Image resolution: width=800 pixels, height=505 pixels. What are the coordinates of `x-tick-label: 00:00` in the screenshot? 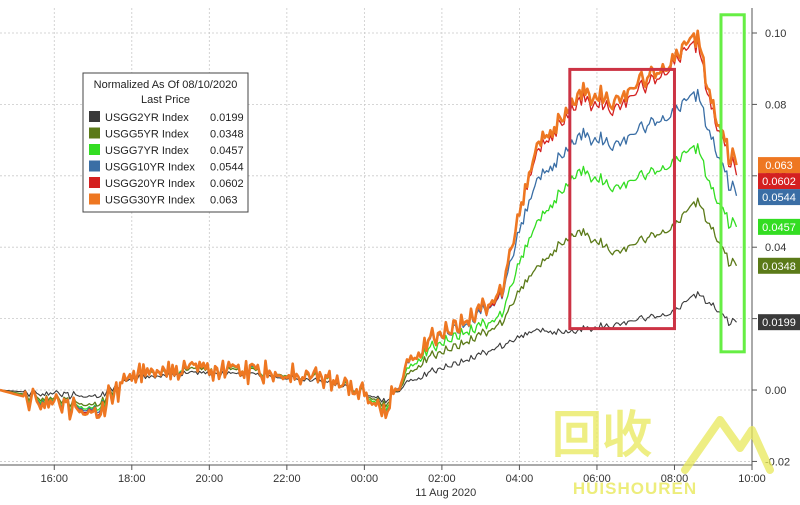 It's located at (365, 479).